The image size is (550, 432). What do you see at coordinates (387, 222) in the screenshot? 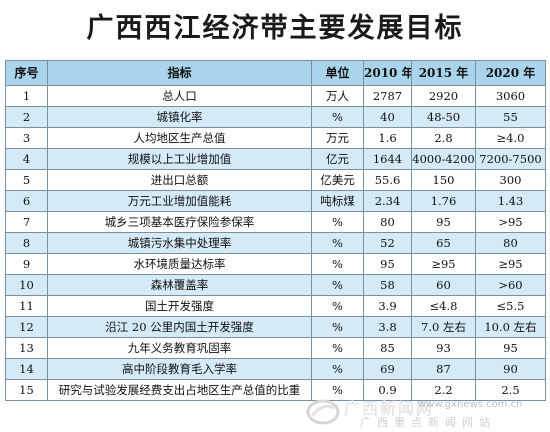
I see `cell-2010: 80` at bounding box center [387, 222].